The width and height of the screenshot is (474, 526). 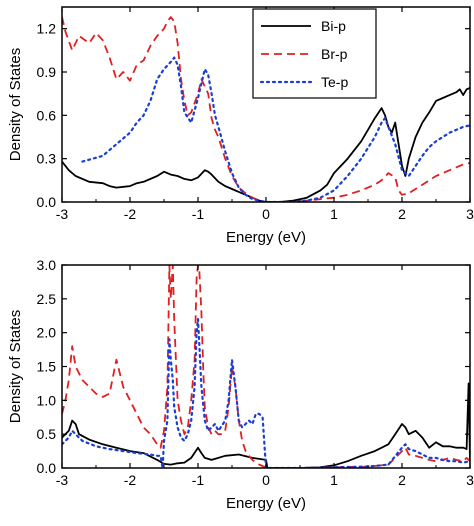 I want to click on y-tick-label: 1.5, so click(x=47, y=367).